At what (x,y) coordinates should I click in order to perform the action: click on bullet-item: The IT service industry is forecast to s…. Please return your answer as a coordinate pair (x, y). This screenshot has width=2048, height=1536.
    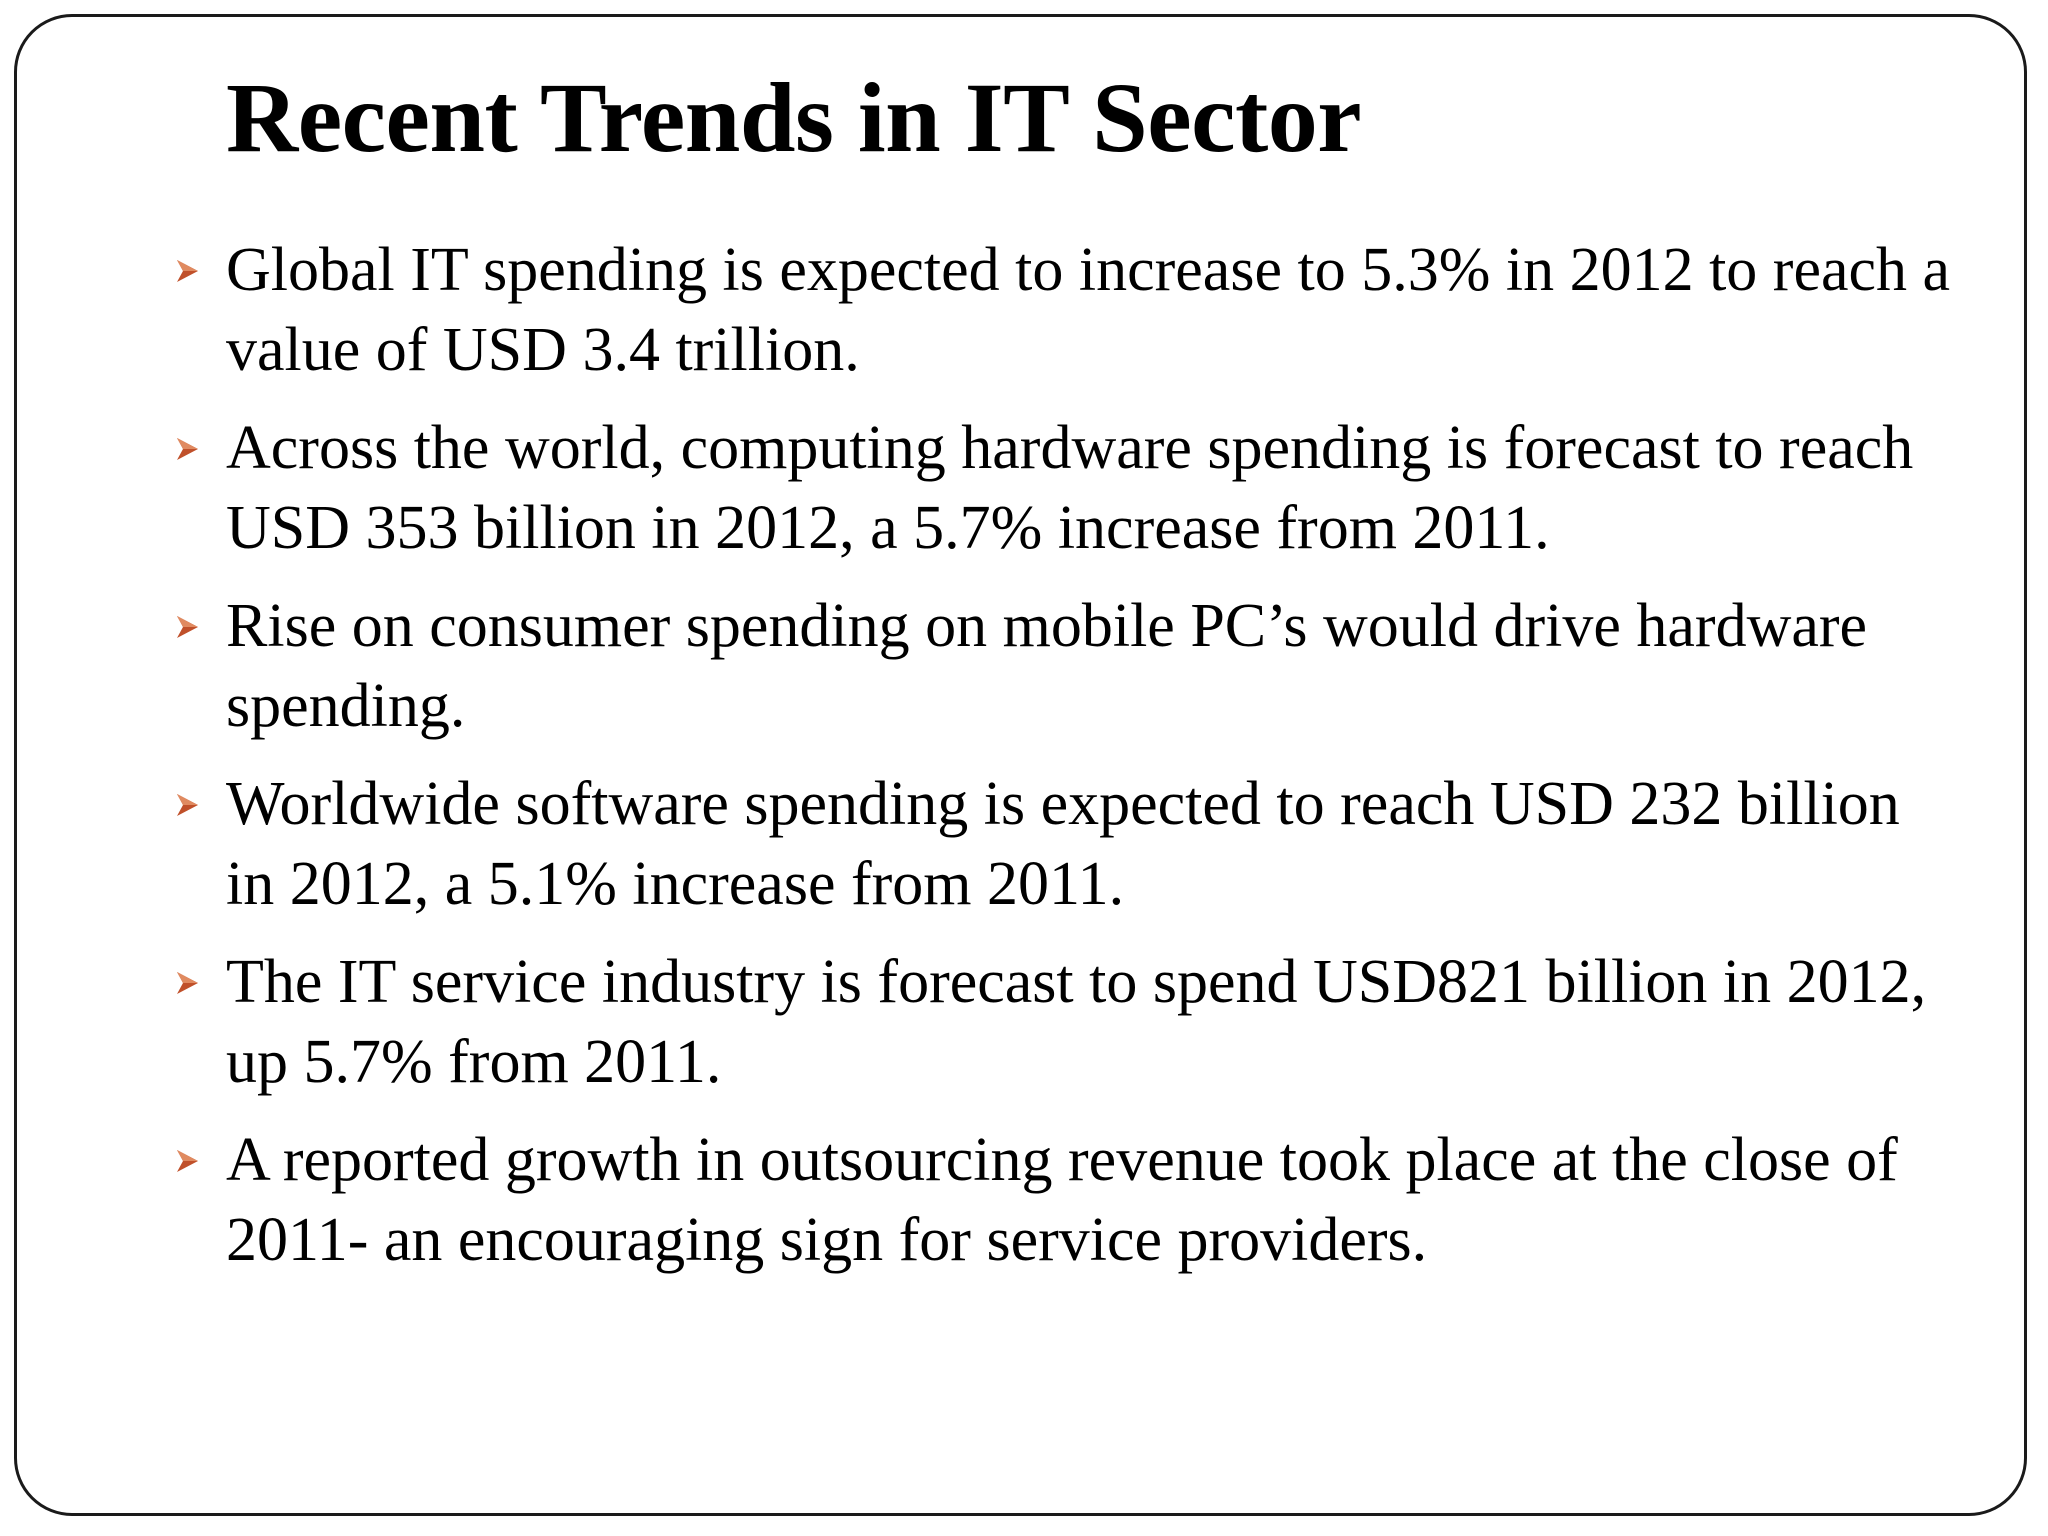
    Looking at the image, I should click on (1063, 1022).